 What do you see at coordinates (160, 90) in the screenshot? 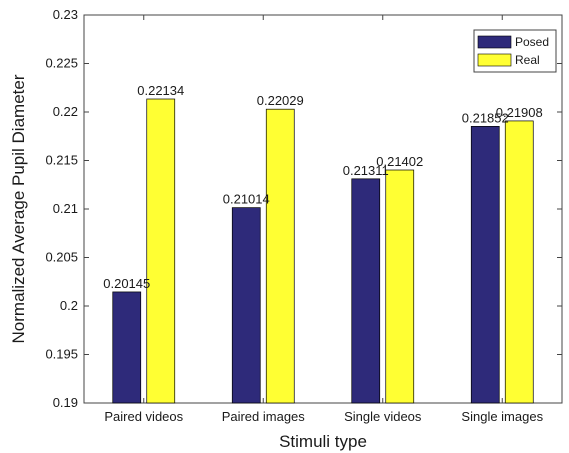
I see `data-label-real: 0.22134` at bounding box center [160, 90].